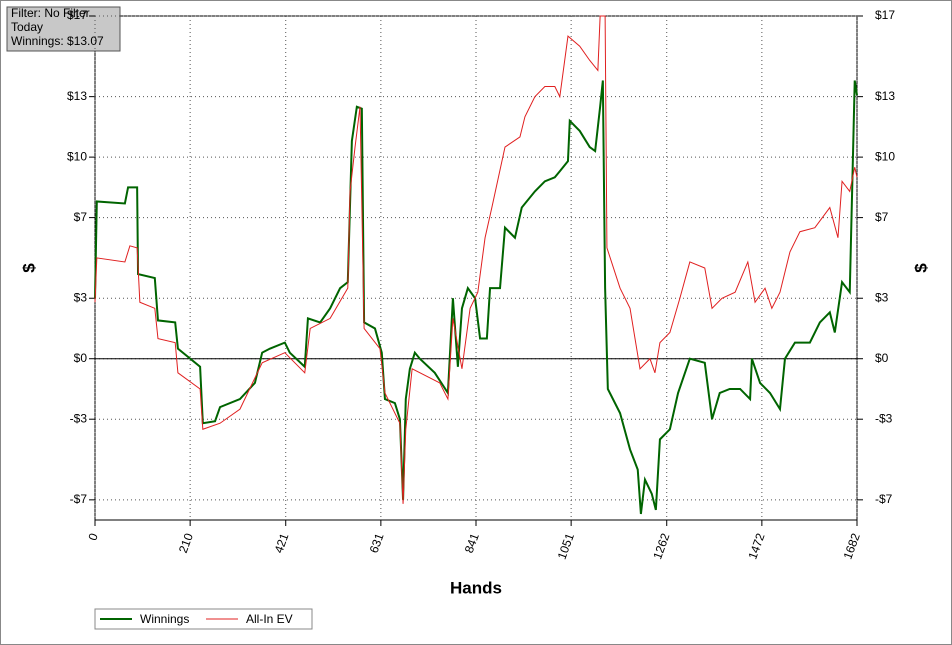  I want to click on y2-tick-label: $17, so click(885, 15).